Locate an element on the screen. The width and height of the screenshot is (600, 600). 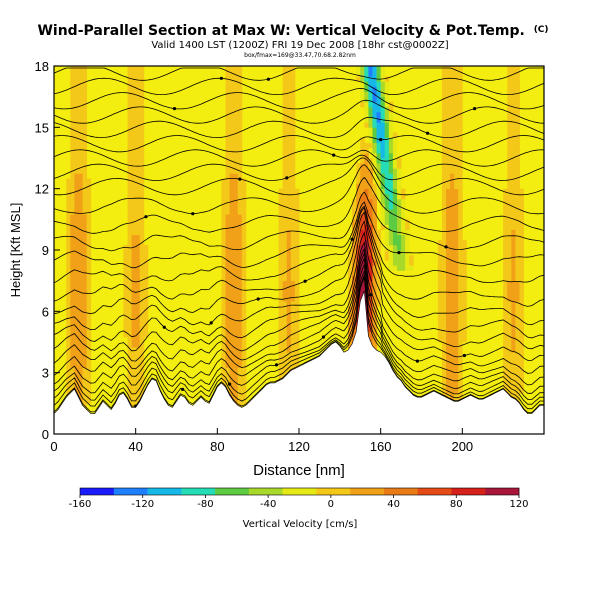
colorbar-swatch is located at coordinates (333, 491).